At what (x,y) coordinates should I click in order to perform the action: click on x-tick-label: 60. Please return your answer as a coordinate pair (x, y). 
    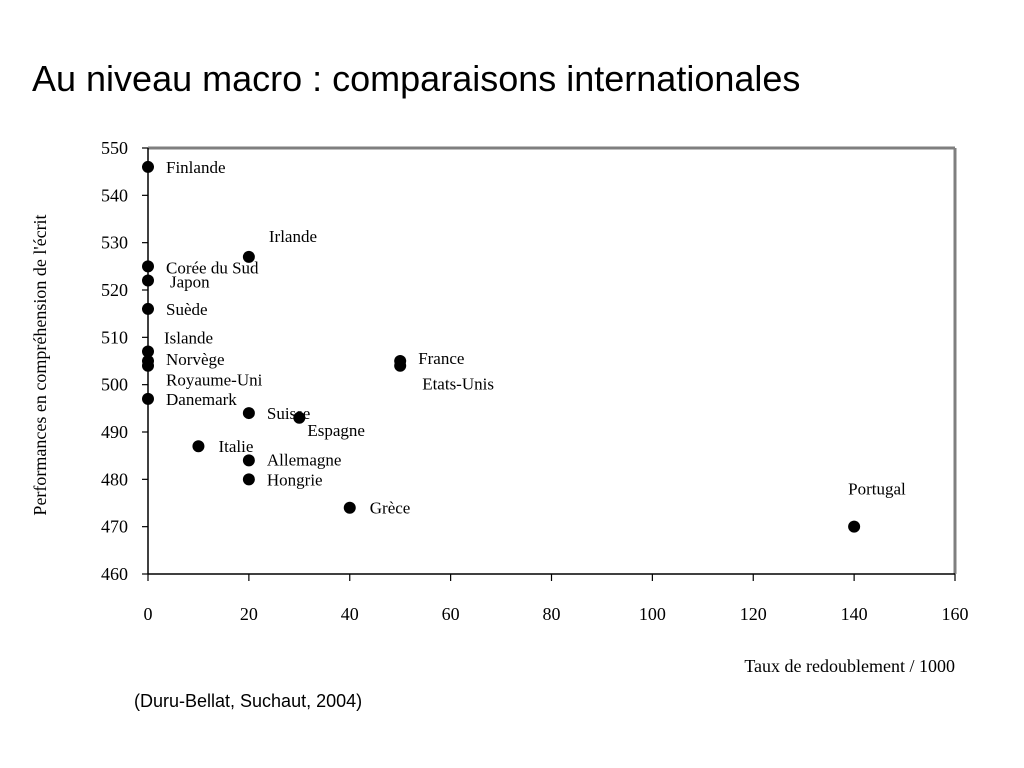
    Looking at the image, I should click on (451, 614).